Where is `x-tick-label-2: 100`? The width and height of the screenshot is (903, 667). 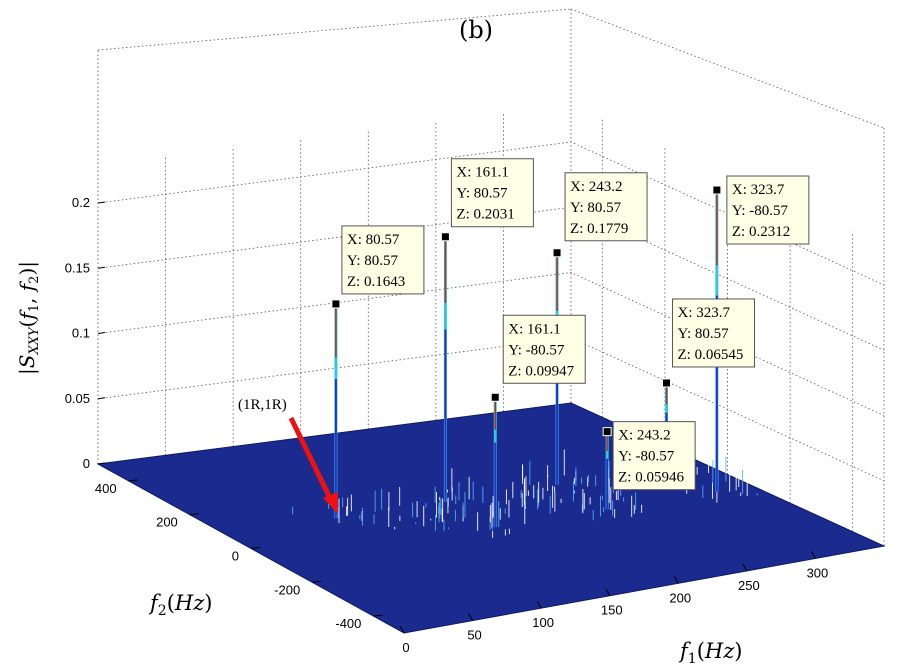 x-tick-label-2: 100 is located at coordinates (543, 622).